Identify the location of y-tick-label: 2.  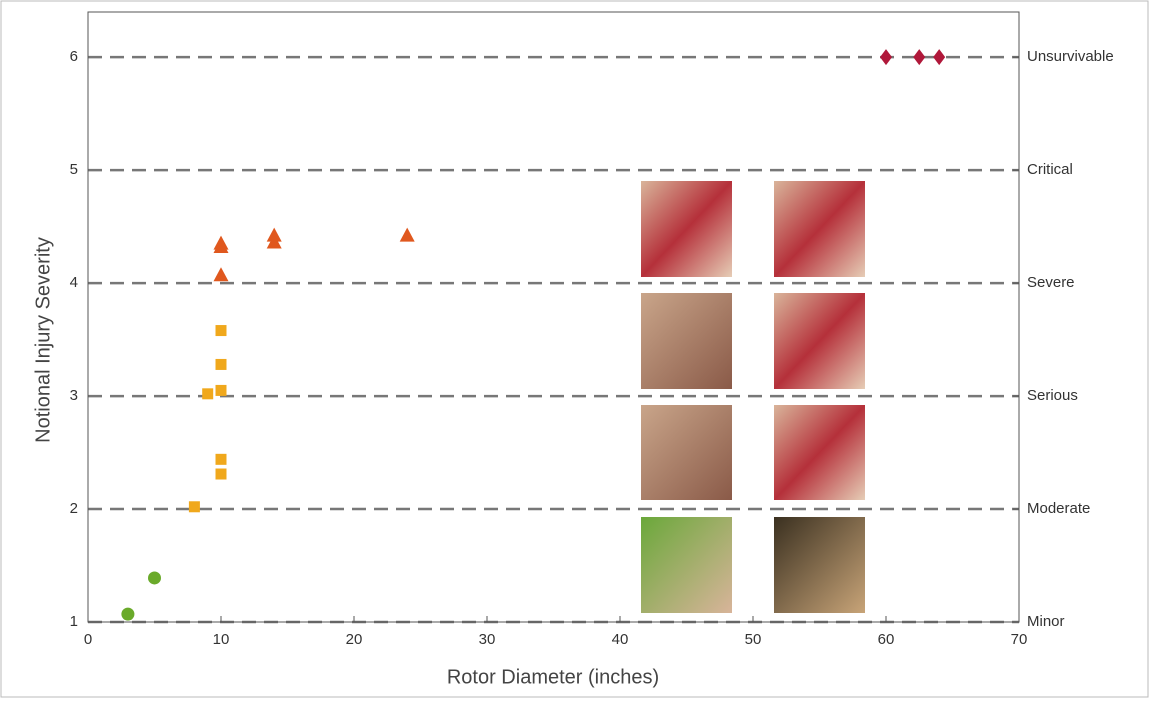
(74, 508).